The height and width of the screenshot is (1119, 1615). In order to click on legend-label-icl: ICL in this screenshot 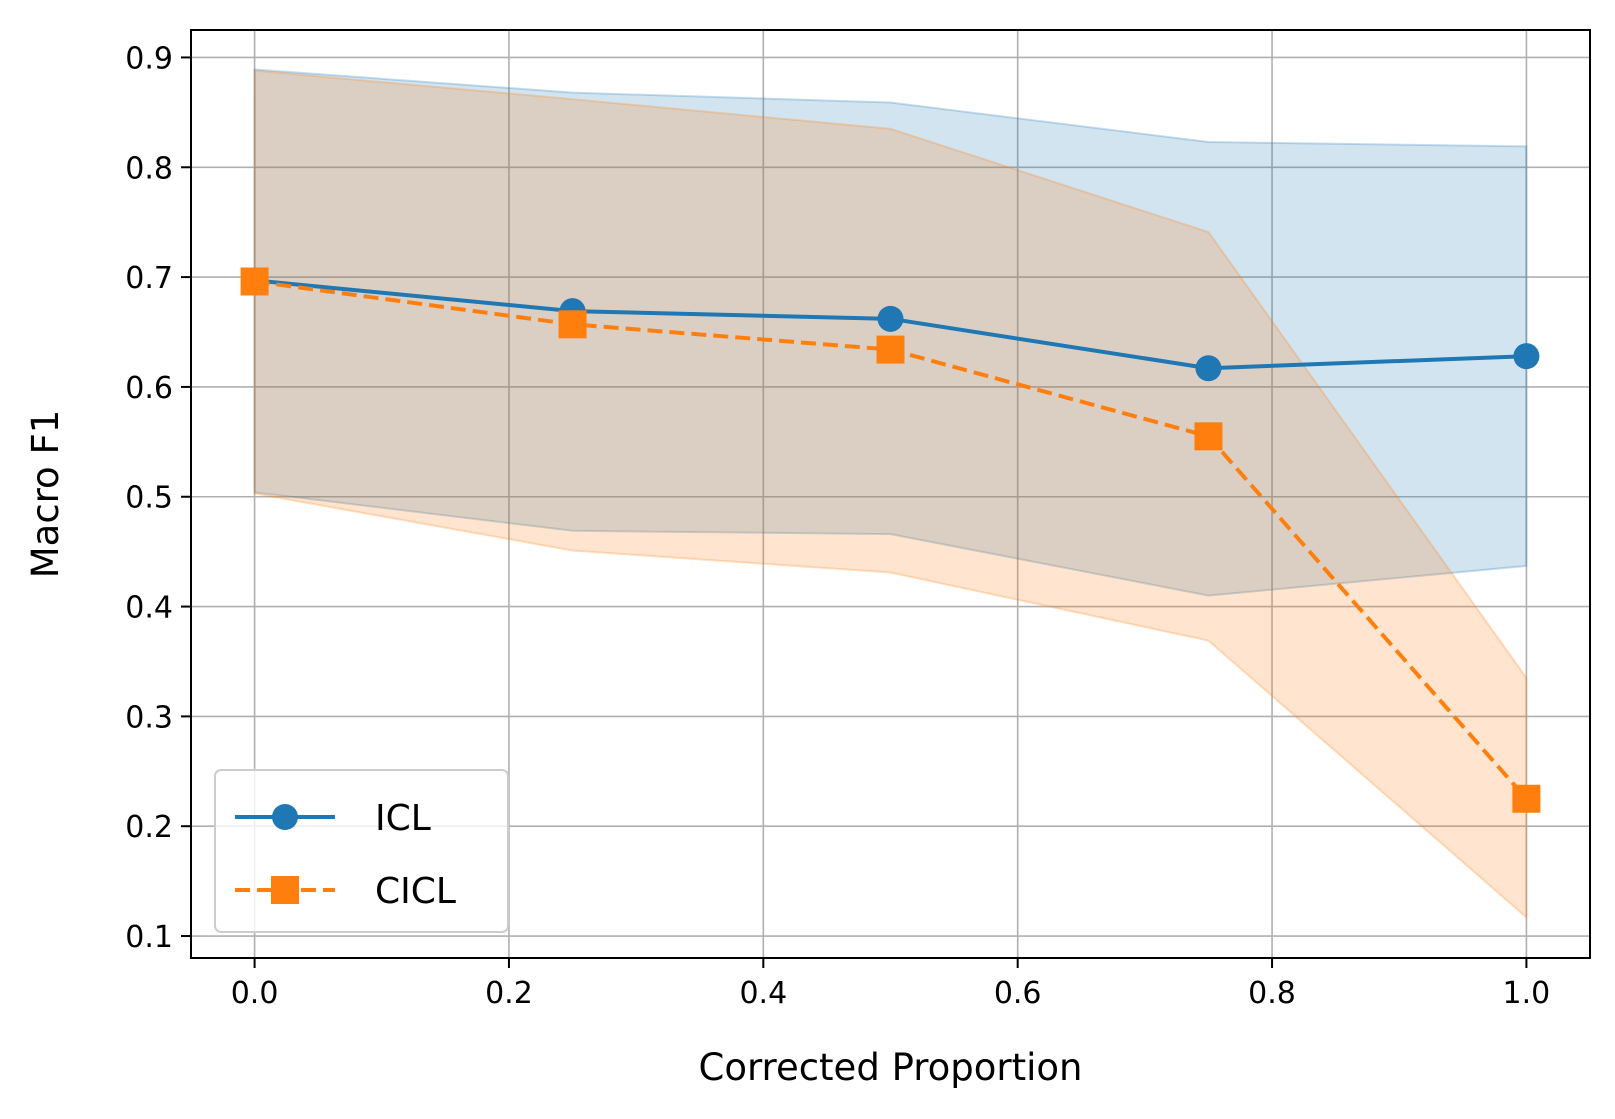, I will do `click(403, 818)`.